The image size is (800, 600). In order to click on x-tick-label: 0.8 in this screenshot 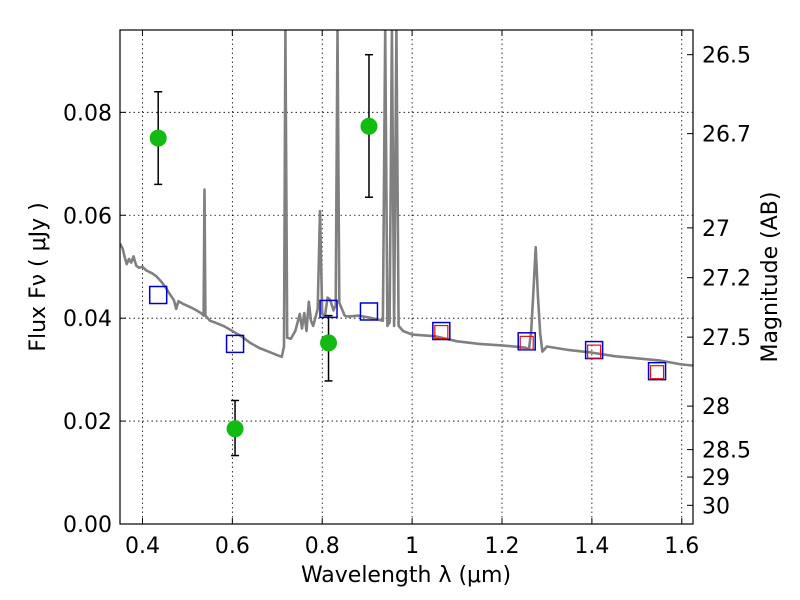, I will do `click(322, 546)`.